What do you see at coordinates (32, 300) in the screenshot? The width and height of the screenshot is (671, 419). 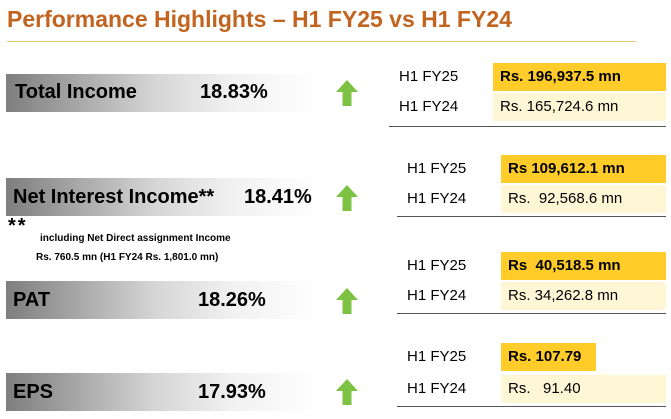 I see `pat-label: PAT` at bounding box center [32, 300].